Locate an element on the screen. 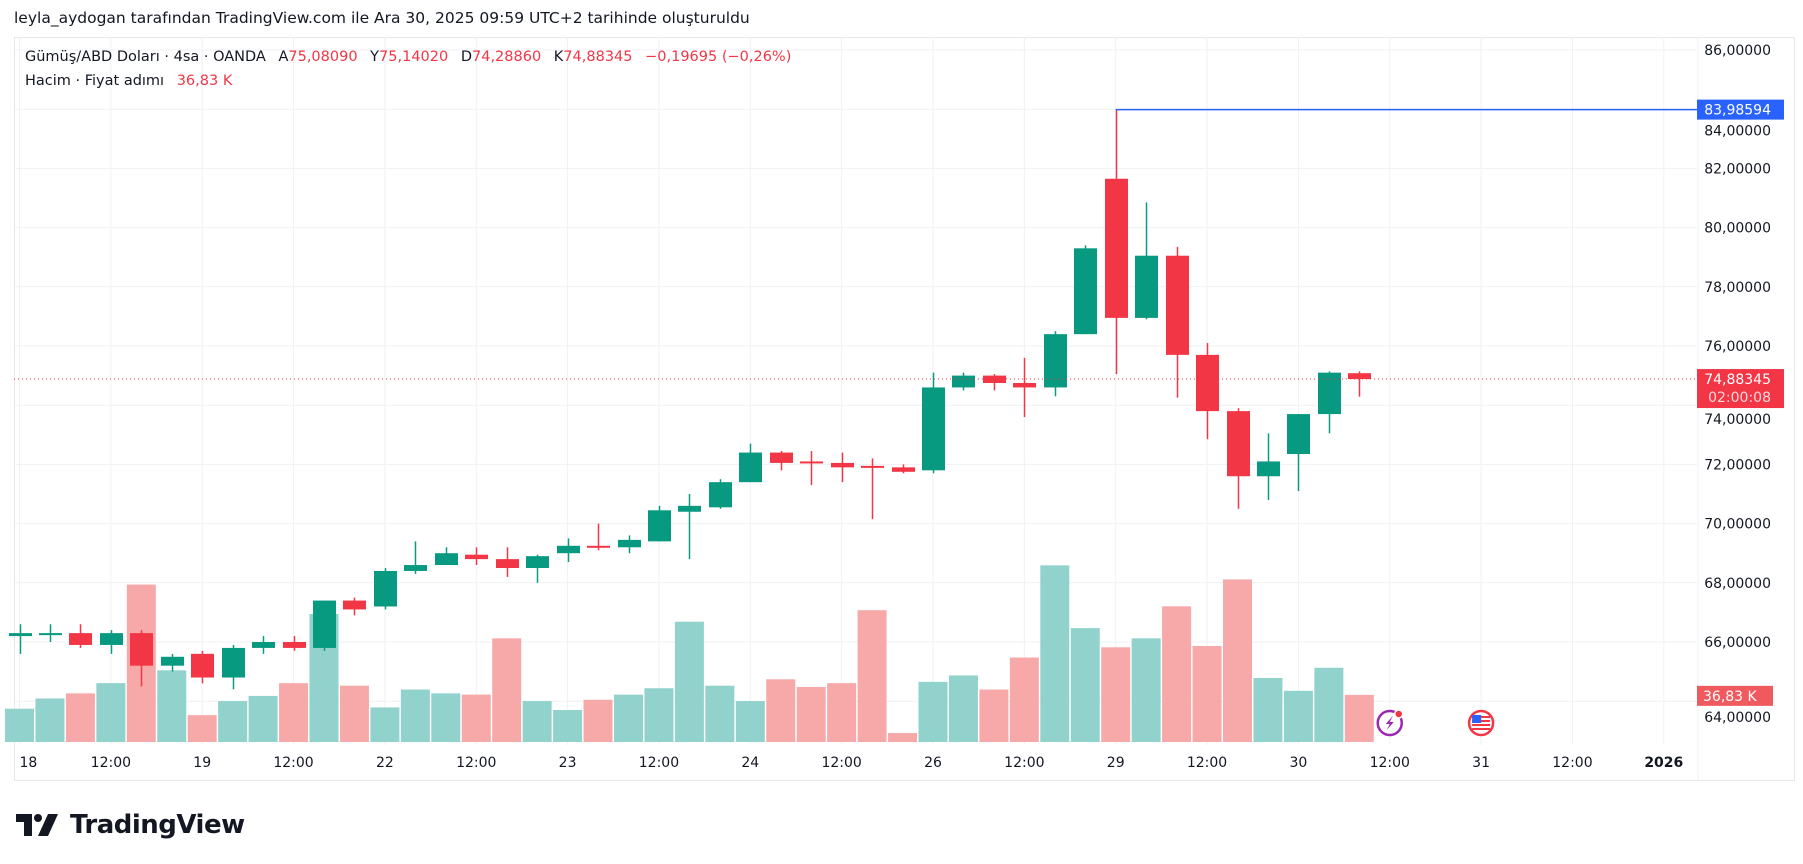 The image size is (1803, 864). legend-volume: Hacim · Fiyat adımı 36,83 K is located at coordinates (128, 81).